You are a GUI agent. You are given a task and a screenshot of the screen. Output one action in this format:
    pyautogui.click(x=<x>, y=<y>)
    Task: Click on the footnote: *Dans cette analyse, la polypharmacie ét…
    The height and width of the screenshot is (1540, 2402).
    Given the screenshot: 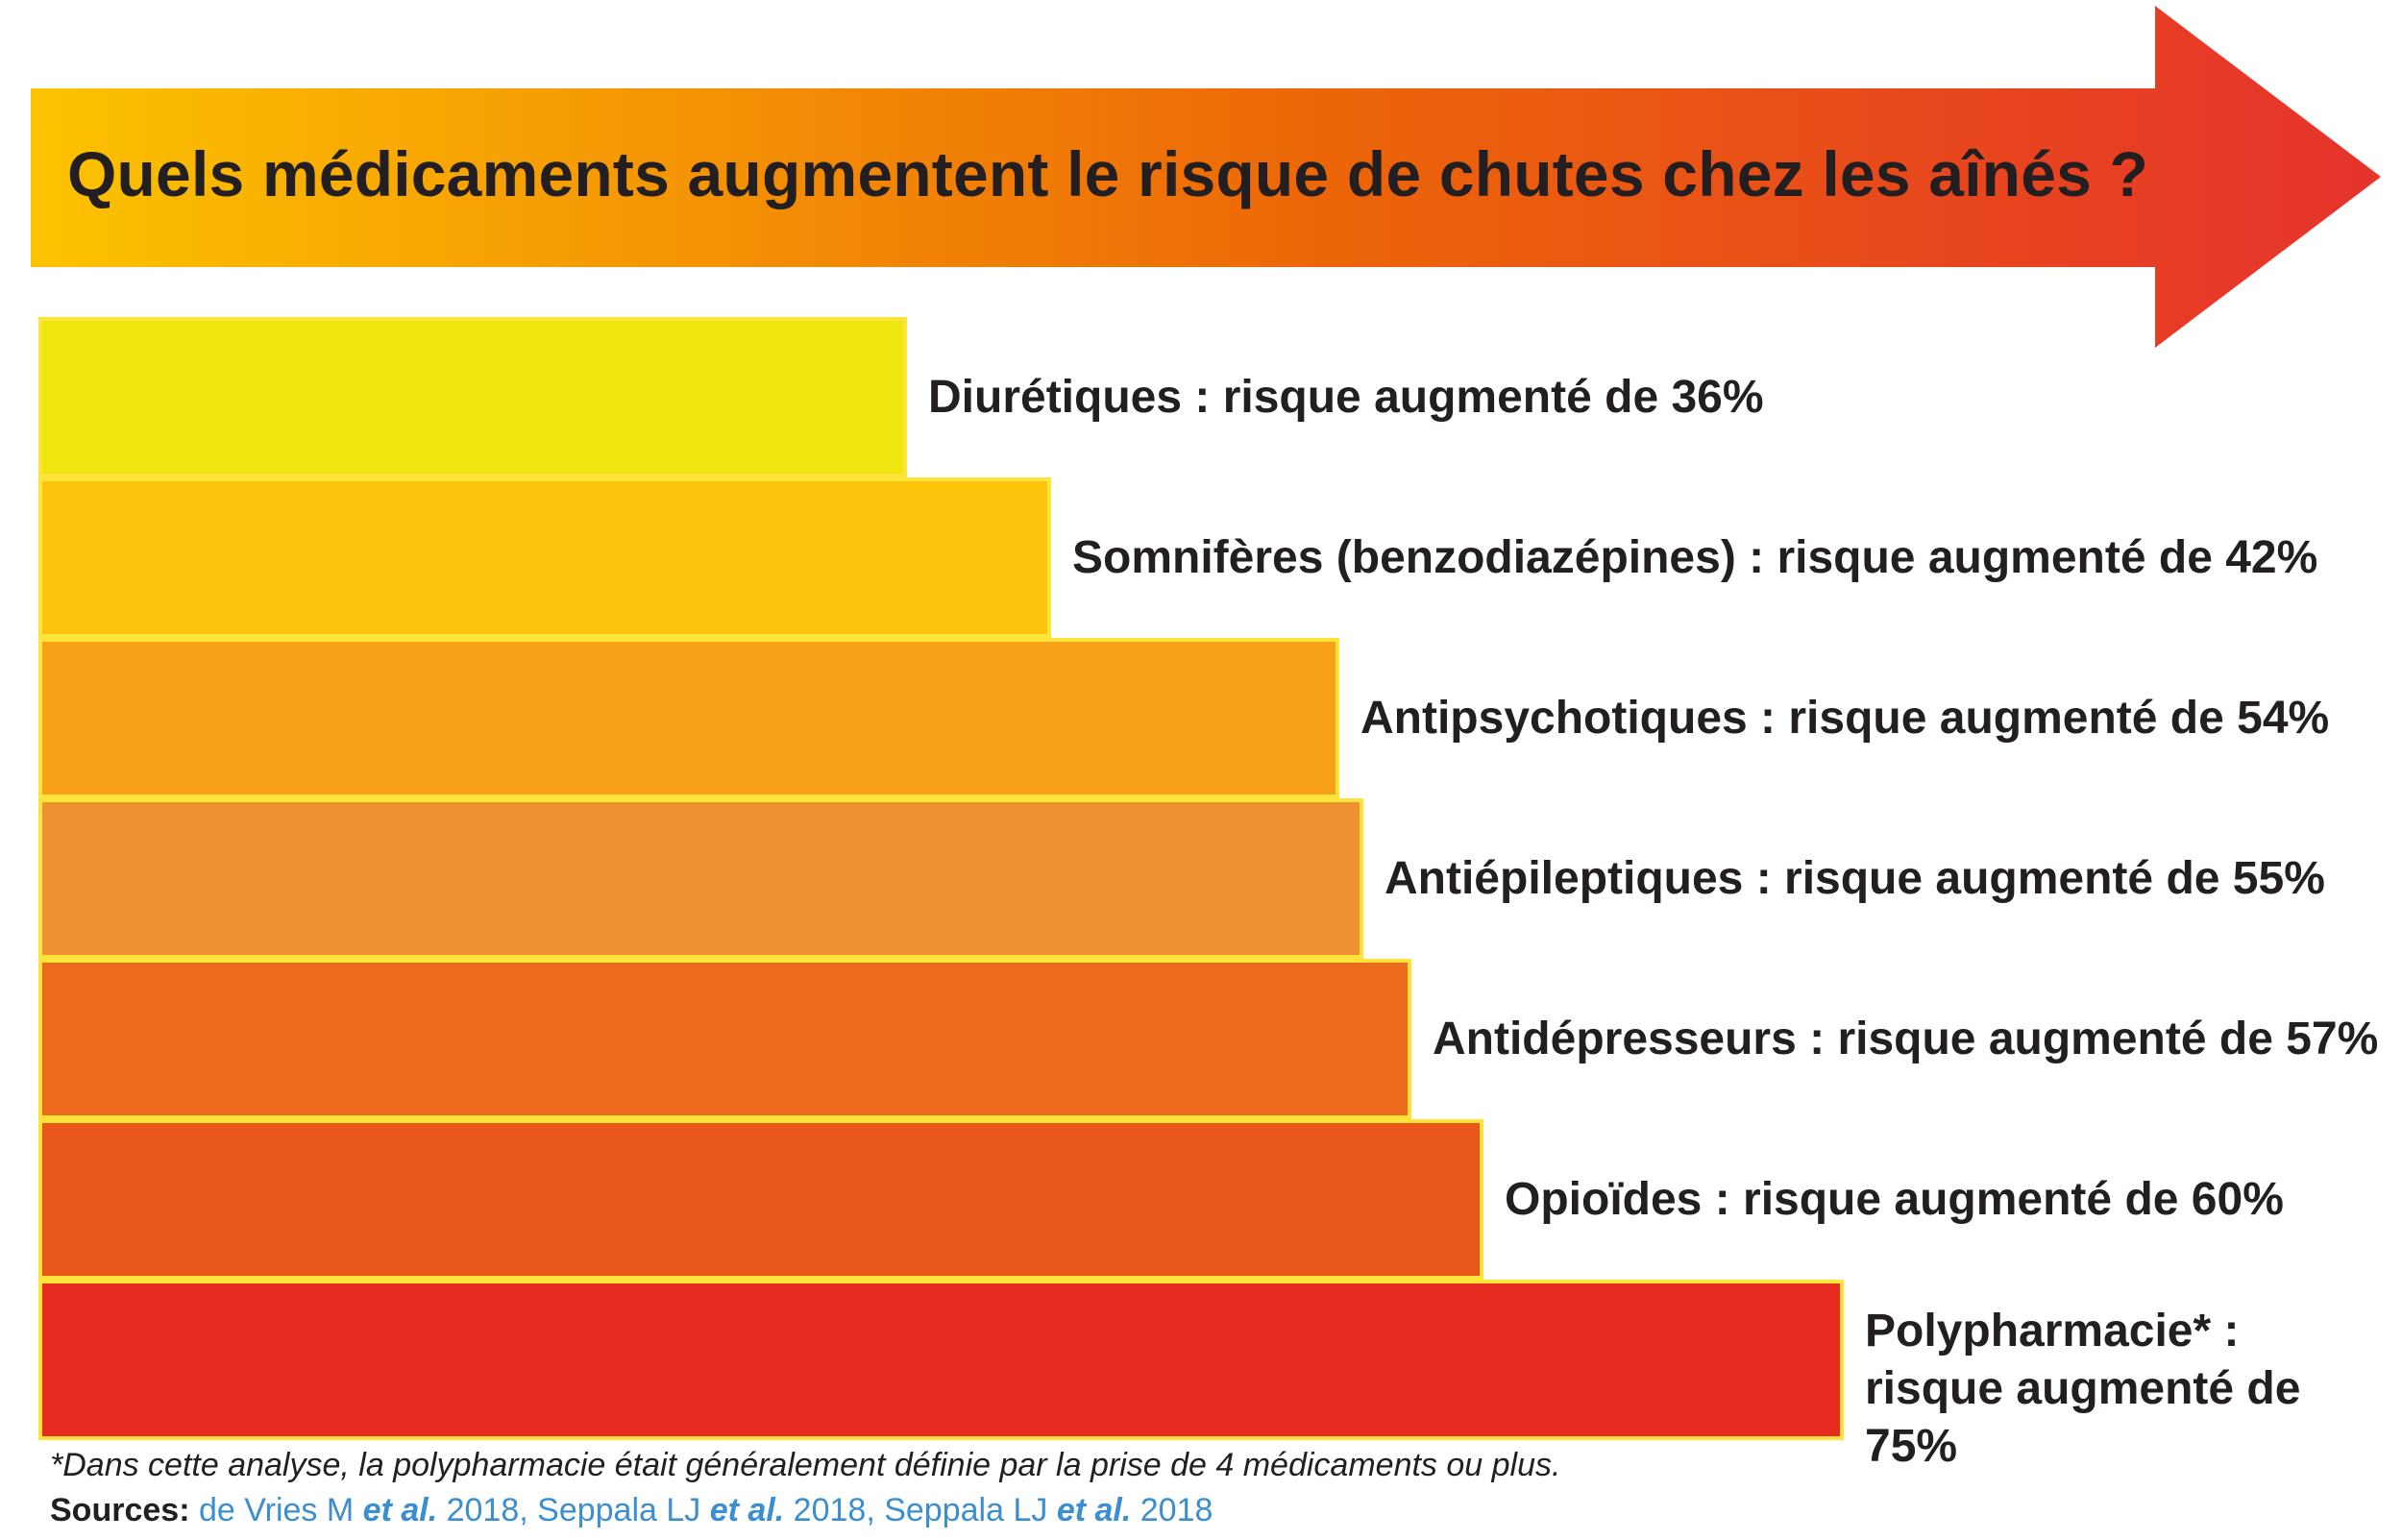 What is the action you would take?
    pyautogui.click(x=805, y=1465)
    